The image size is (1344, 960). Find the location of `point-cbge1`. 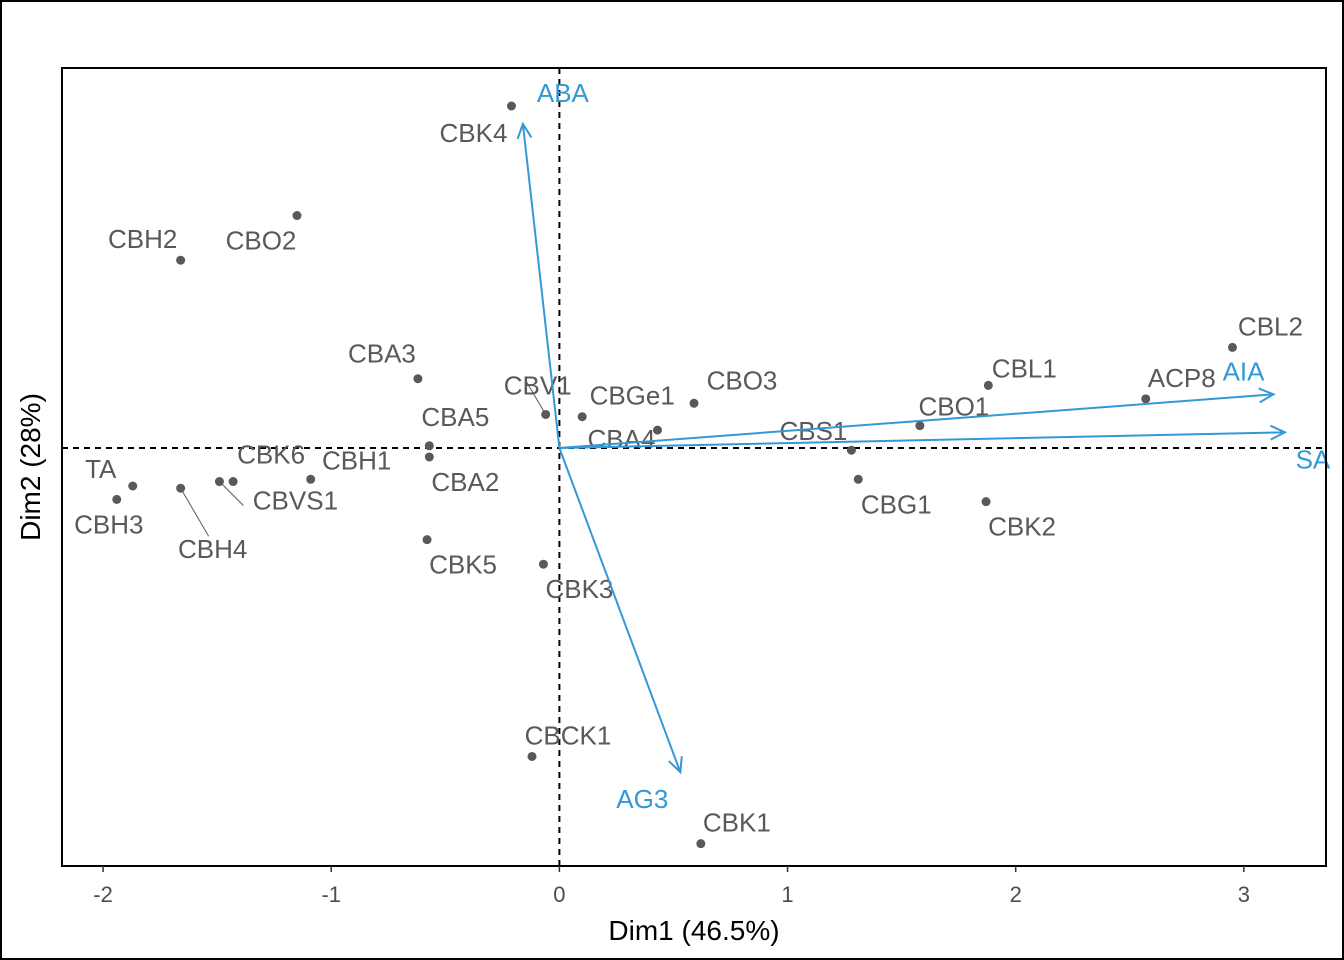

point-cbge1 is located at coordinates (582, 417).